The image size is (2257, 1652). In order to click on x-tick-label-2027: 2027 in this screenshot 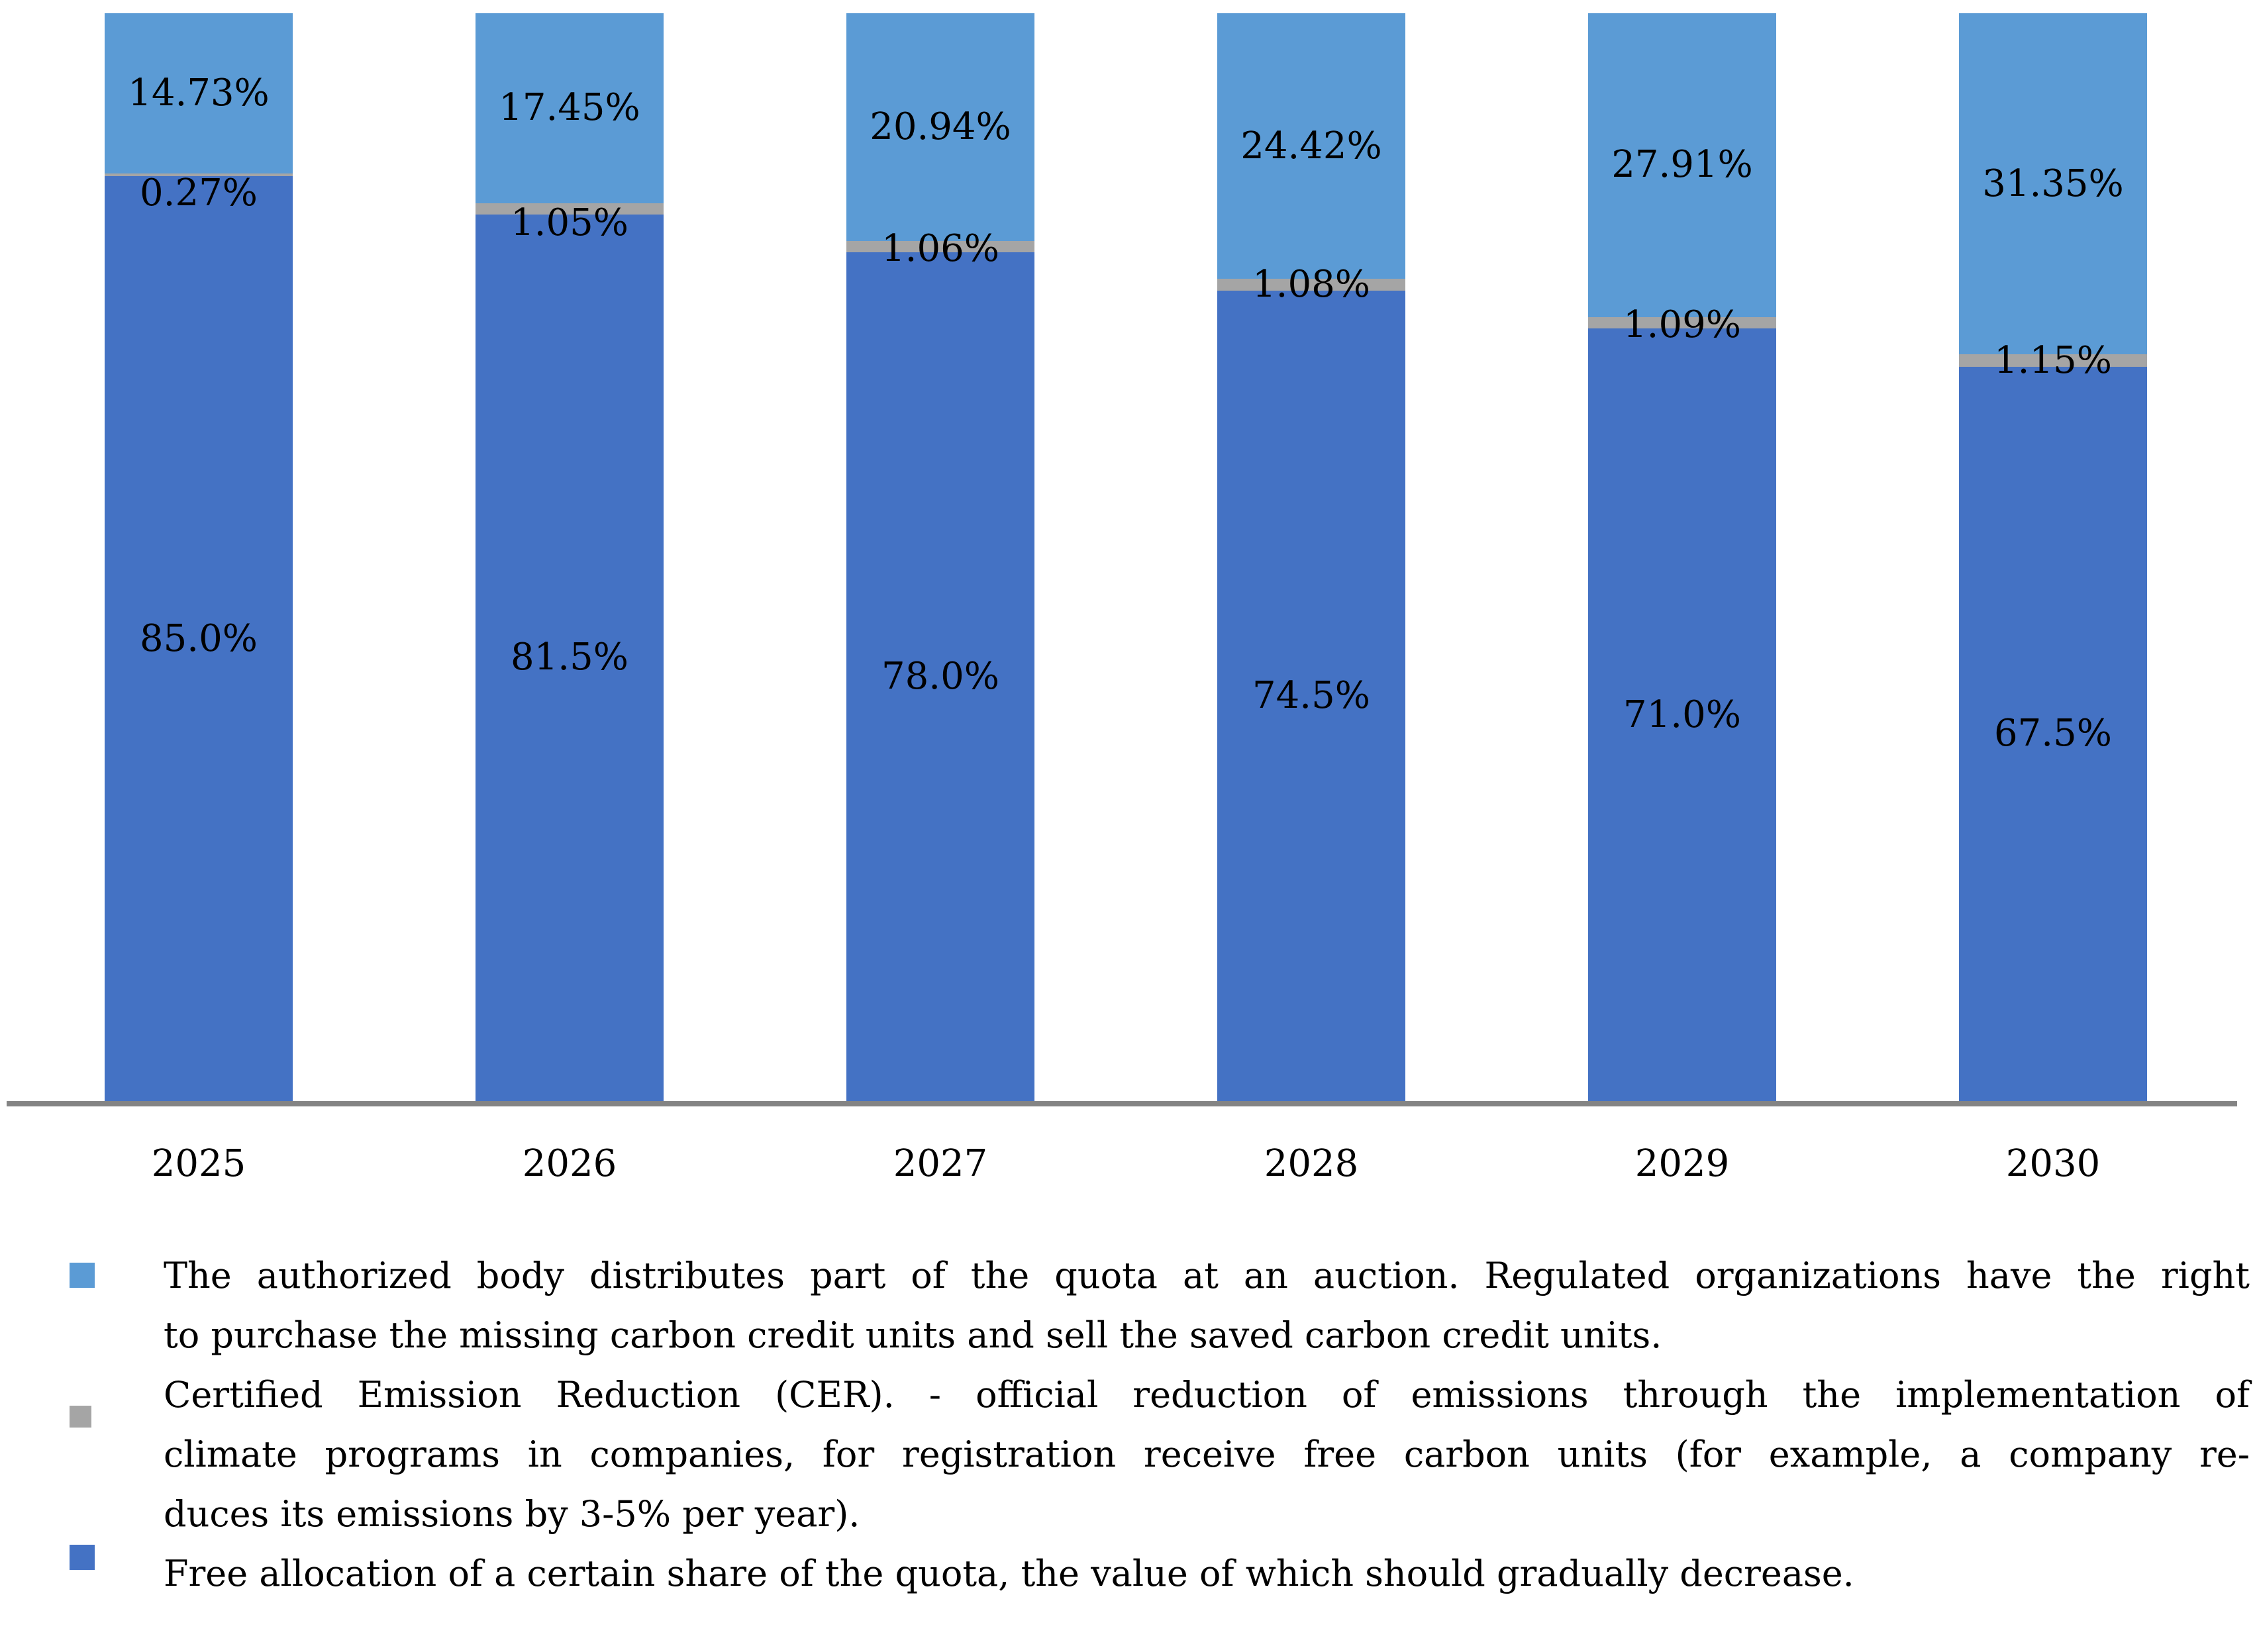, I will do `click(940, 1163)`.